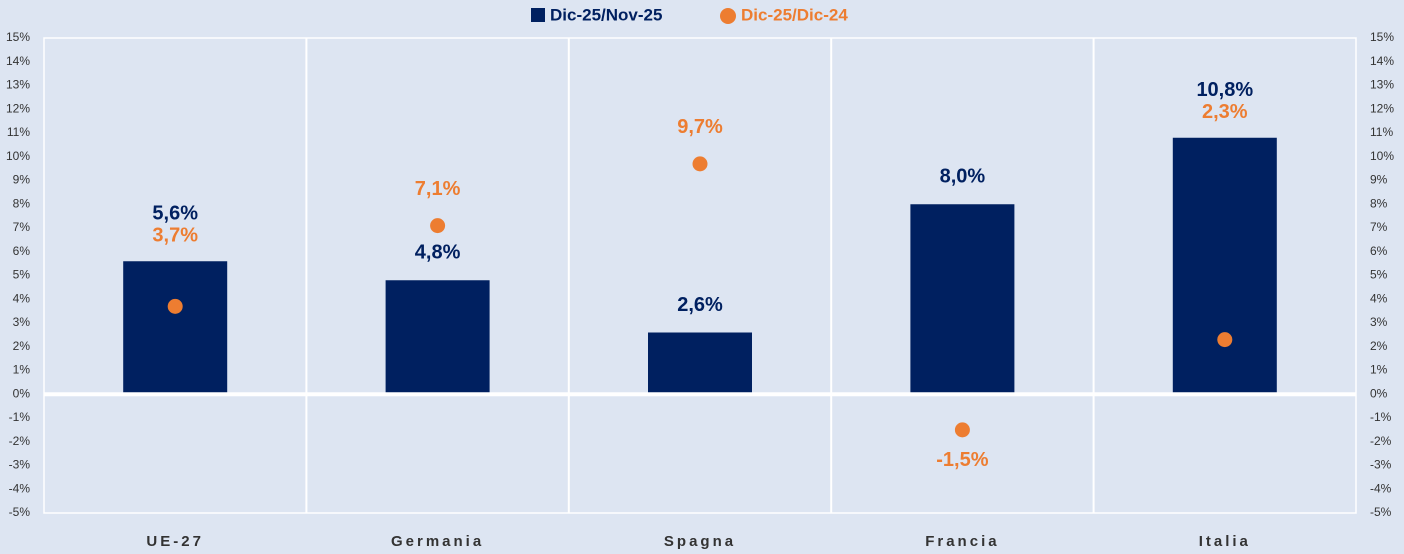 Image resolution: width=1404 pixels, height=554 pixels. What do you see at coordinates (1381, 417) in the screenshot?
I see `y2-tick-label: -1%` at bounding box center [1381, 417].